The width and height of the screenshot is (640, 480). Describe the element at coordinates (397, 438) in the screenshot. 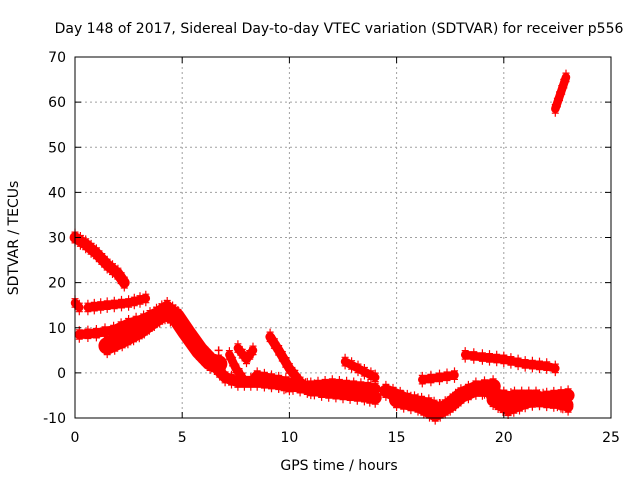

I see `x-tick-label: 15` at that location.